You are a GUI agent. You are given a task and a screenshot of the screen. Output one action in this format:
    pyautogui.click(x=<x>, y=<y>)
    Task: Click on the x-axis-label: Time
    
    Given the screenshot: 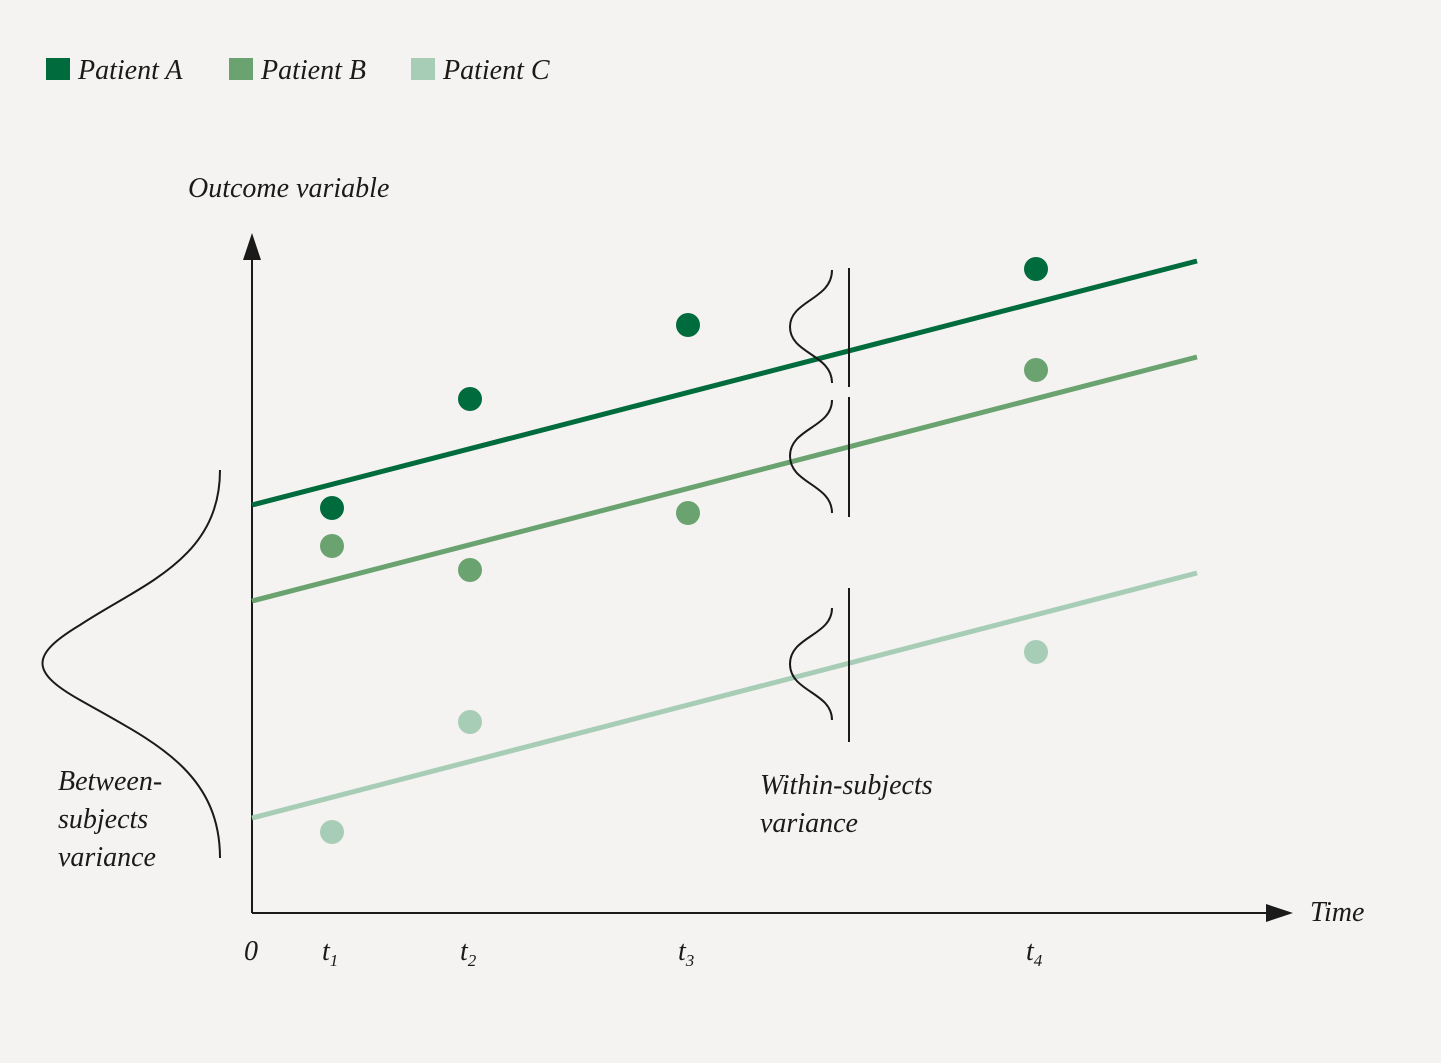 What is the action you would take?
    pyautogui.click(x=1337, y=912)
    